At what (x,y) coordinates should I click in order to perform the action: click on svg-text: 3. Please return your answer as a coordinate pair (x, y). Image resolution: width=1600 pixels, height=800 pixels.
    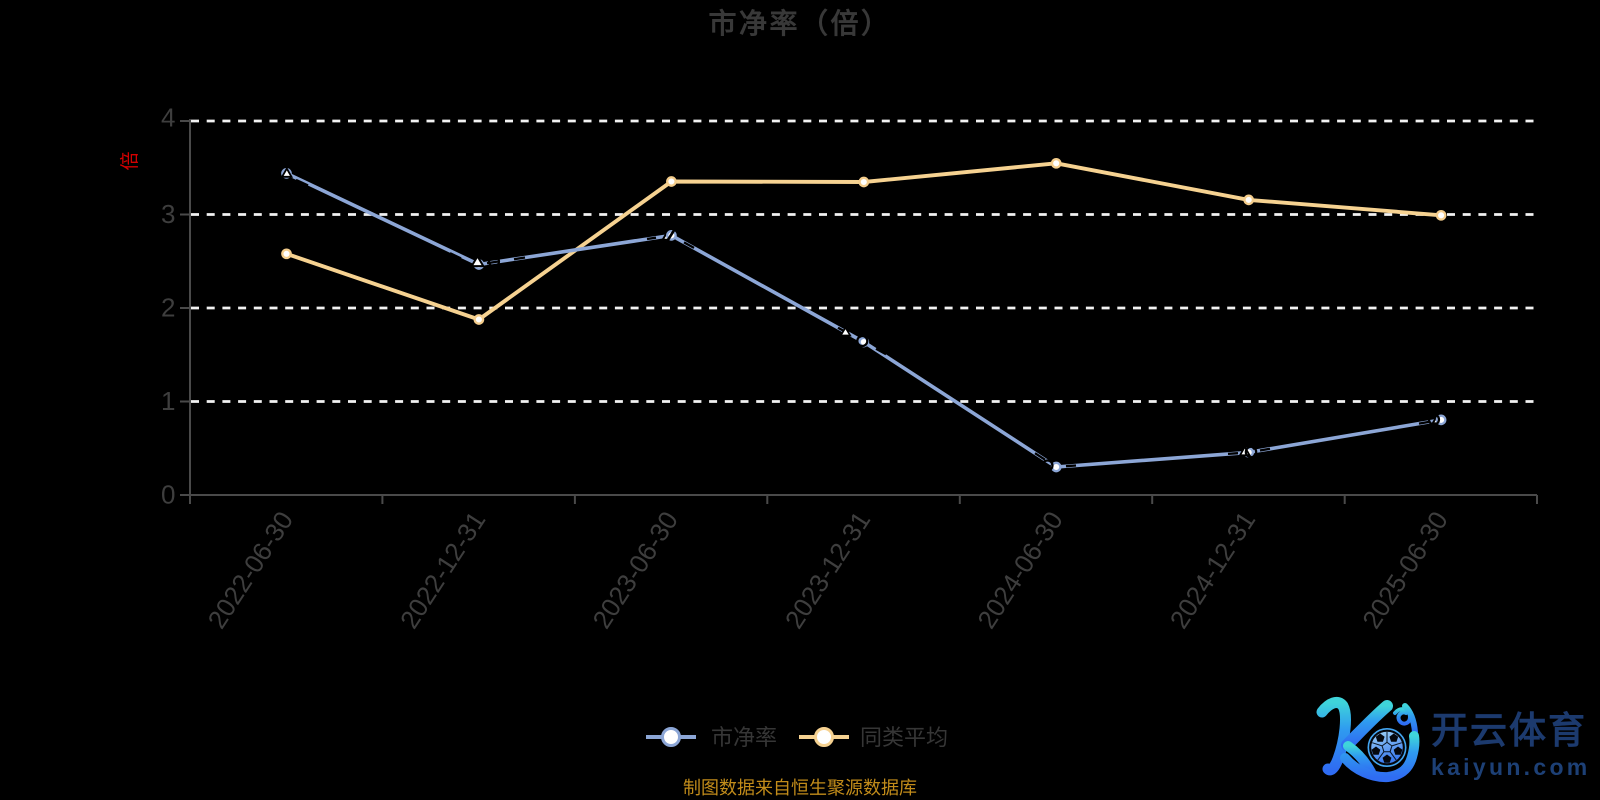
    Looking at the image, I should click on (168, 214).